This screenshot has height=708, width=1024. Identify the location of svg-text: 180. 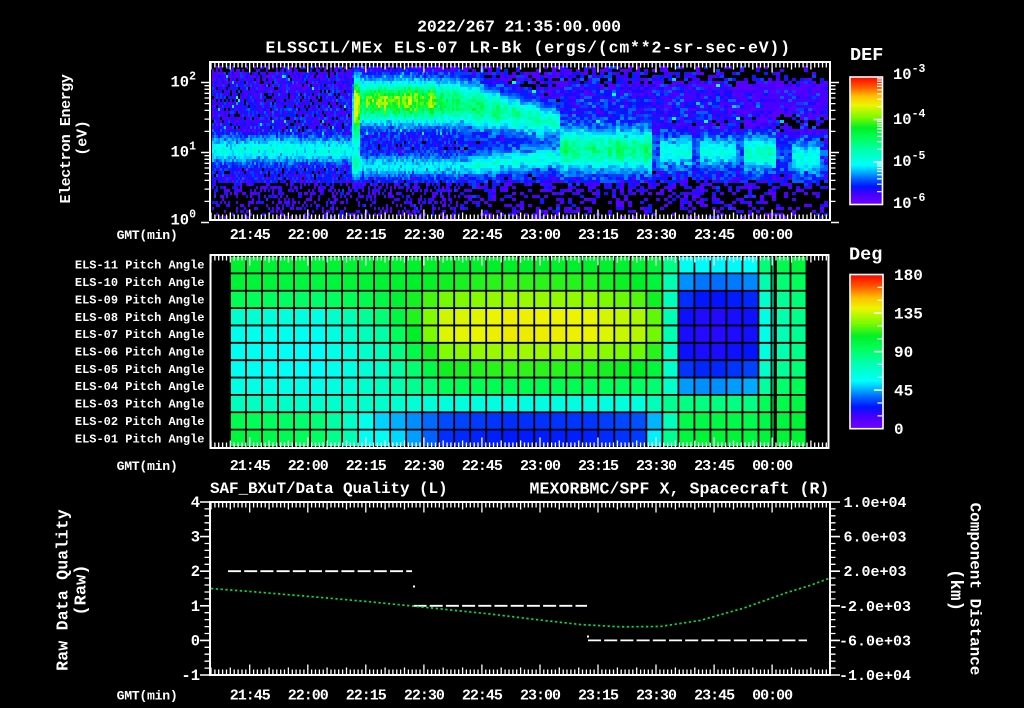
(908, 276).